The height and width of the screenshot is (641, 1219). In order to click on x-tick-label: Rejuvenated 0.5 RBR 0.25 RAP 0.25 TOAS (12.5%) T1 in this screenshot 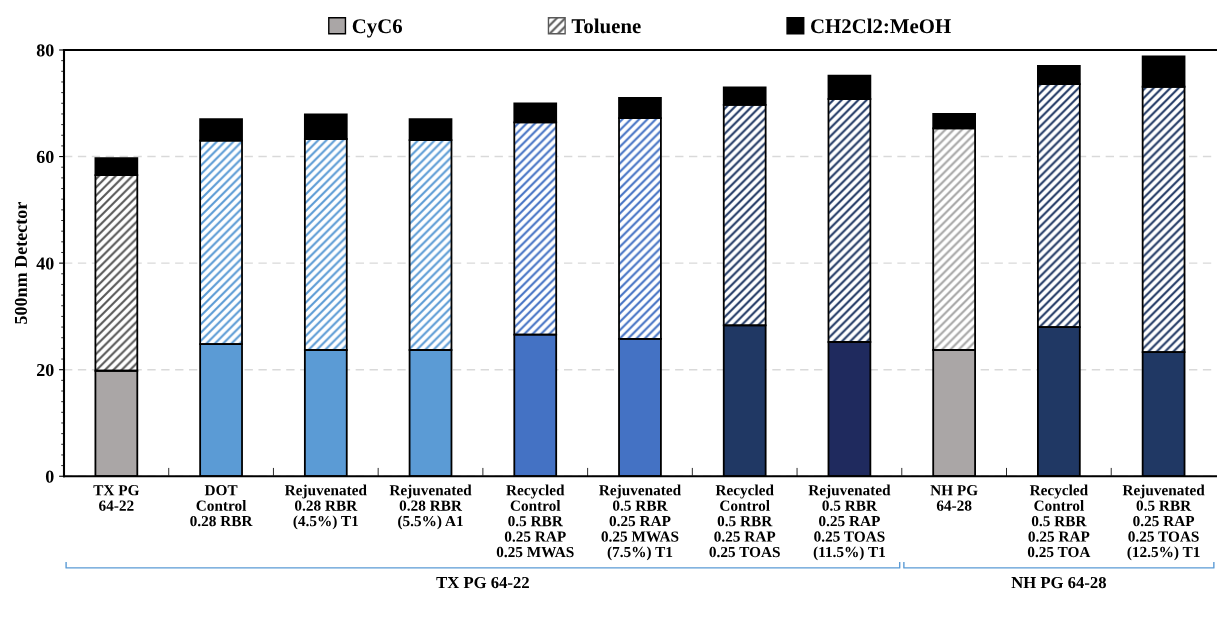, I will do `click(1163, 522)`.